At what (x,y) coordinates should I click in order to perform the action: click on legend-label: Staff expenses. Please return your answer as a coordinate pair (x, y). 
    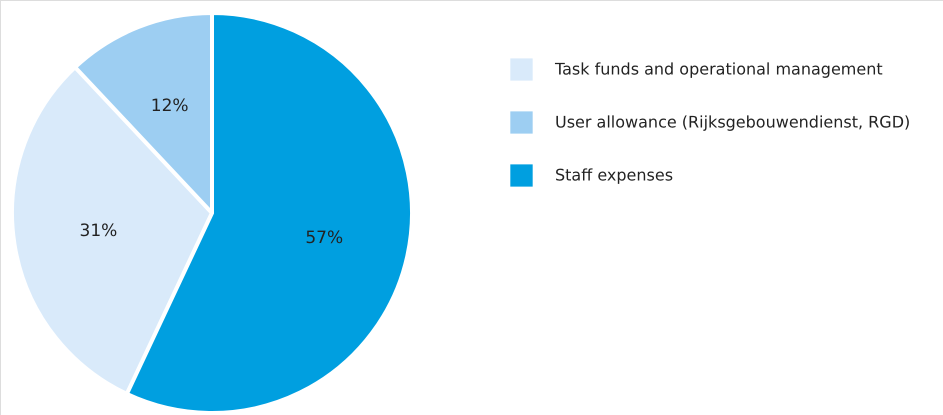
    Looking at the image, I should click on (614, 175).